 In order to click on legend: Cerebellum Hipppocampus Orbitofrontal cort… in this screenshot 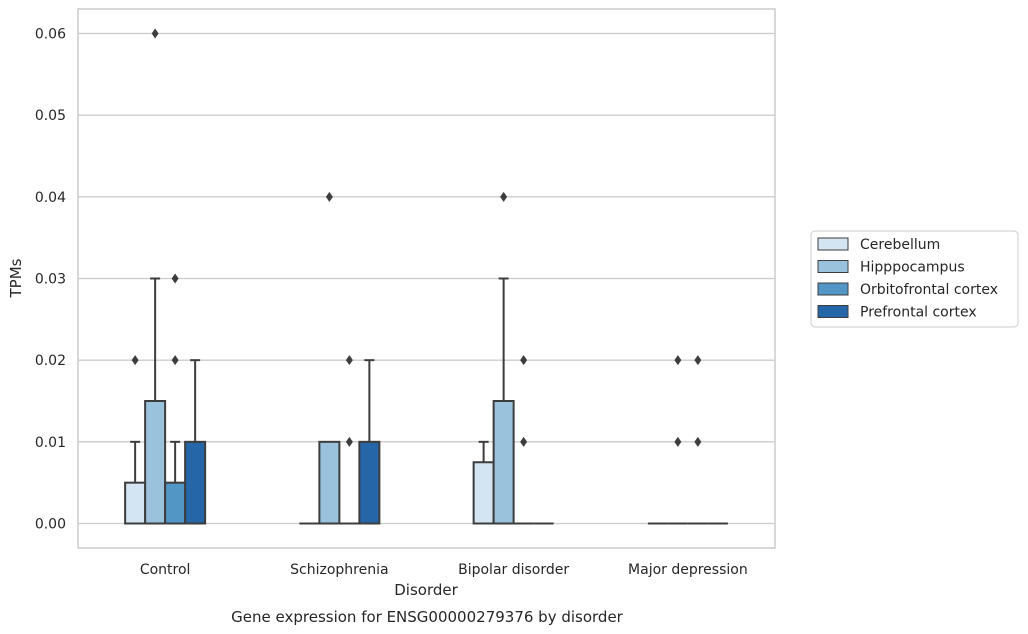, I will do `click(914, 279)`.